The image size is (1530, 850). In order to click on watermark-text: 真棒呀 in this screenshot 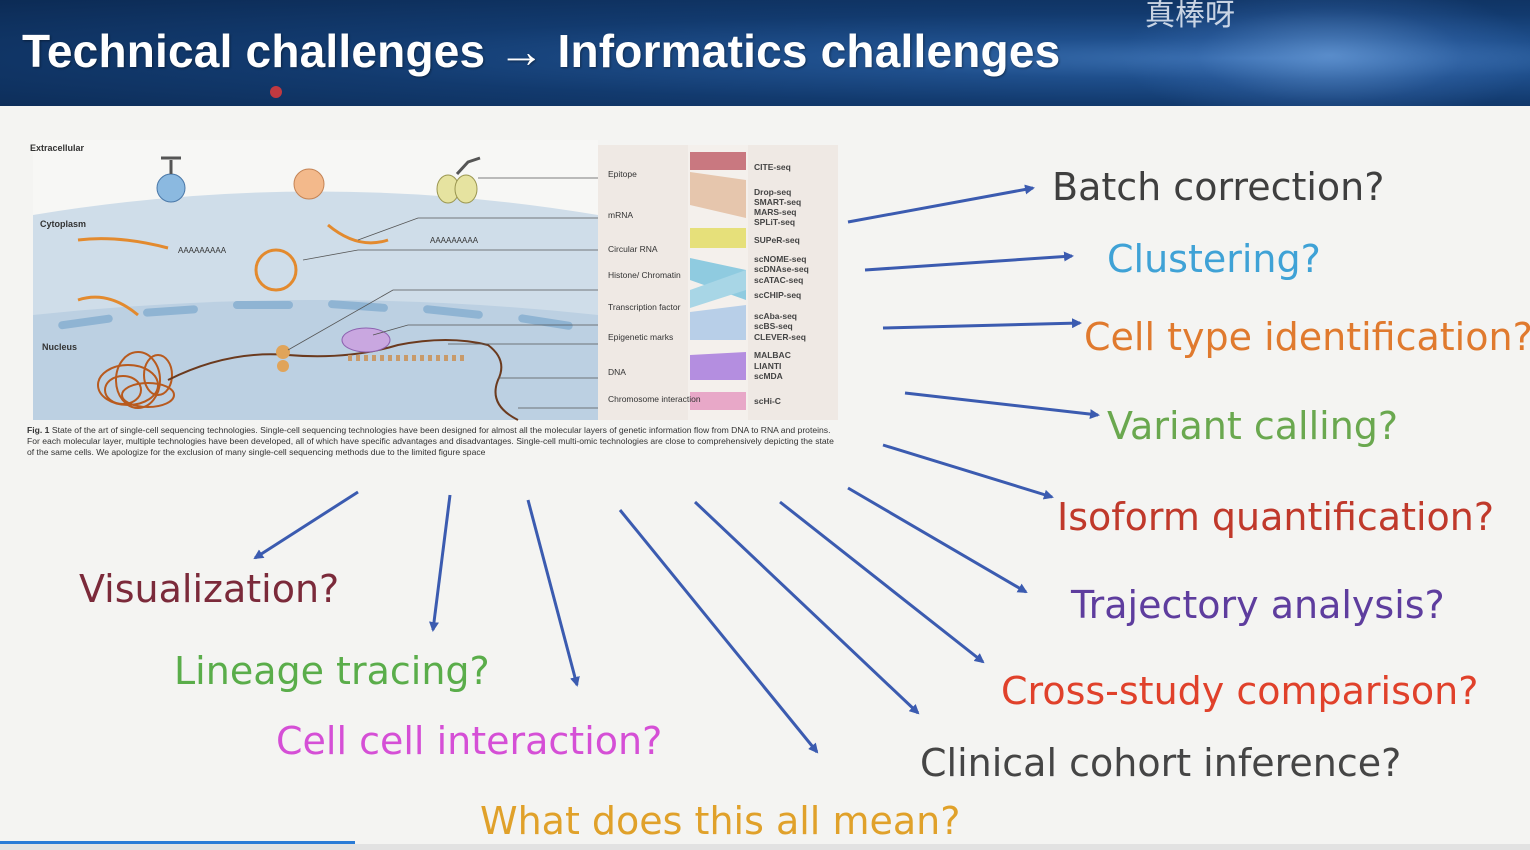, I will do `click(1190, 16)`.